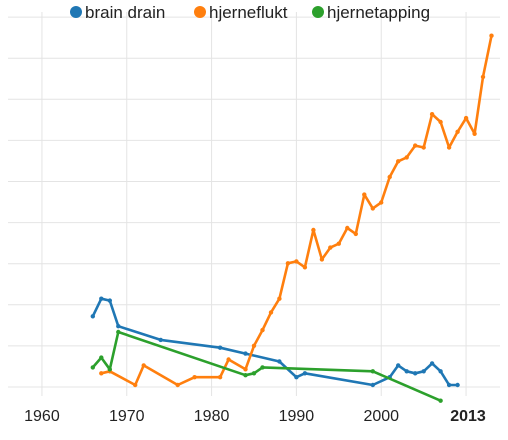  Describe the element at coordinates (212, 416) in the screenshot. I see `x-tick-label: 1980` at that location.